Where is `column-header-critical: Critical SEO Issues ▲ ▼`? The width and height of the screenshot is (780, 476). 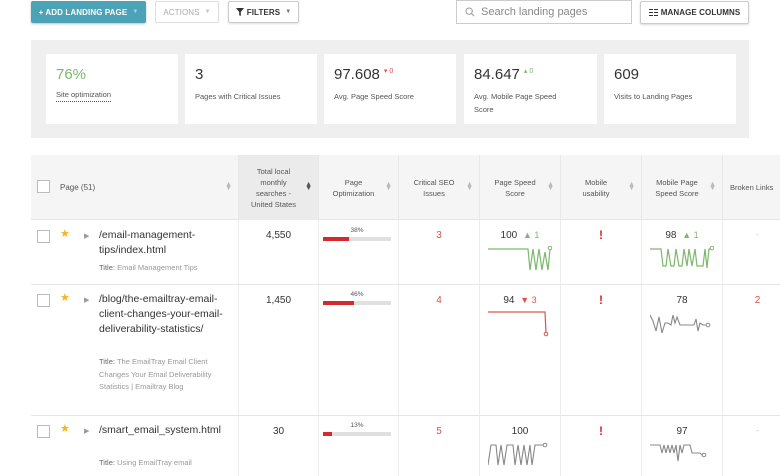
column-header-critical: Critical SEO Issues ▲ ▼ is located at coordinates (438, 187).